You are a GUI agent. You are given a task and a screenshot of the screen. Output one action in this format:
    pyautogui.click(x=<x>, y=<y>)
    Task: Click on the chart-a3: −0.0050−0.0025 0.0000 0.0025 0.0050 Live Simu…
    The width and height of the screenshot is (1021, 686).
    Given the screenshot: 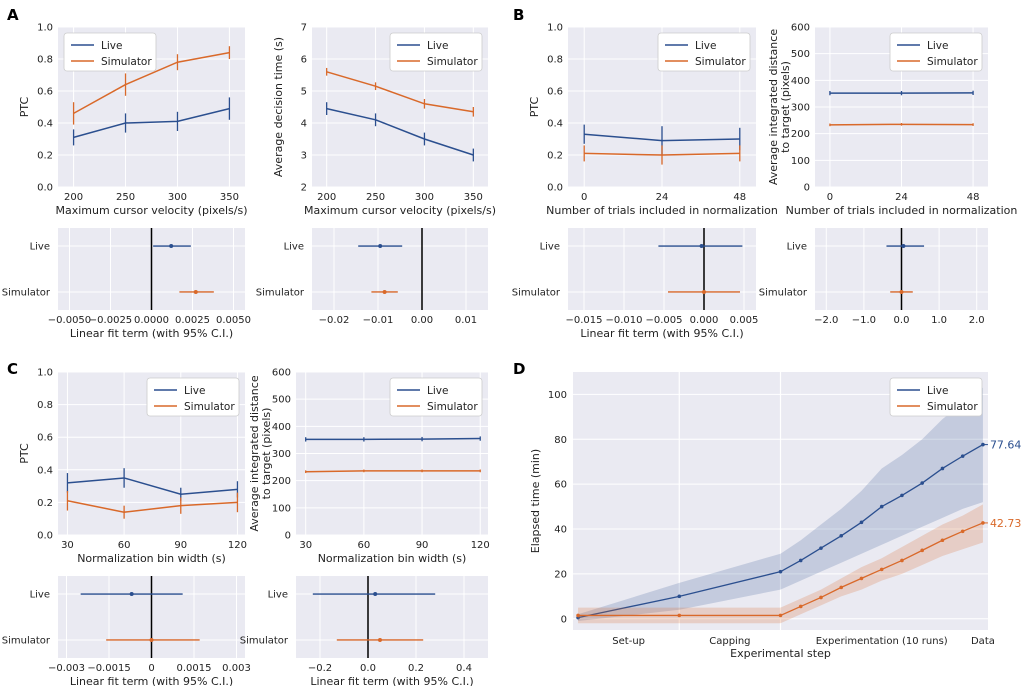 What is the action you would take?
    pyautogui.click(x=126, y=284)
    